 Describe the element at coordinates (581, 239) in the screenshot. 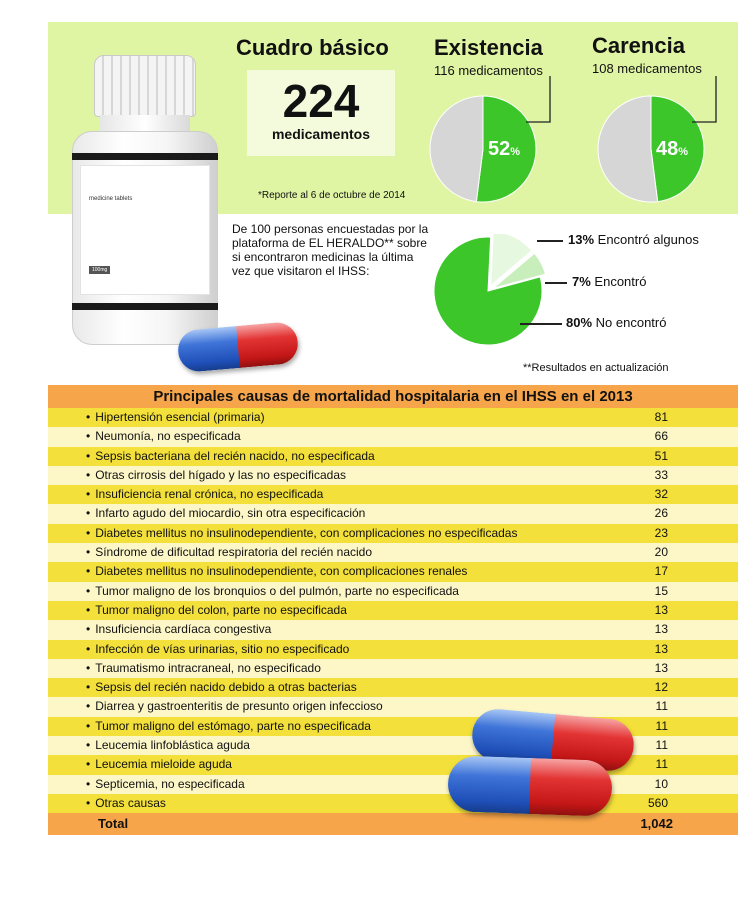

I see `survey-legend-pct: 13%` at that location.